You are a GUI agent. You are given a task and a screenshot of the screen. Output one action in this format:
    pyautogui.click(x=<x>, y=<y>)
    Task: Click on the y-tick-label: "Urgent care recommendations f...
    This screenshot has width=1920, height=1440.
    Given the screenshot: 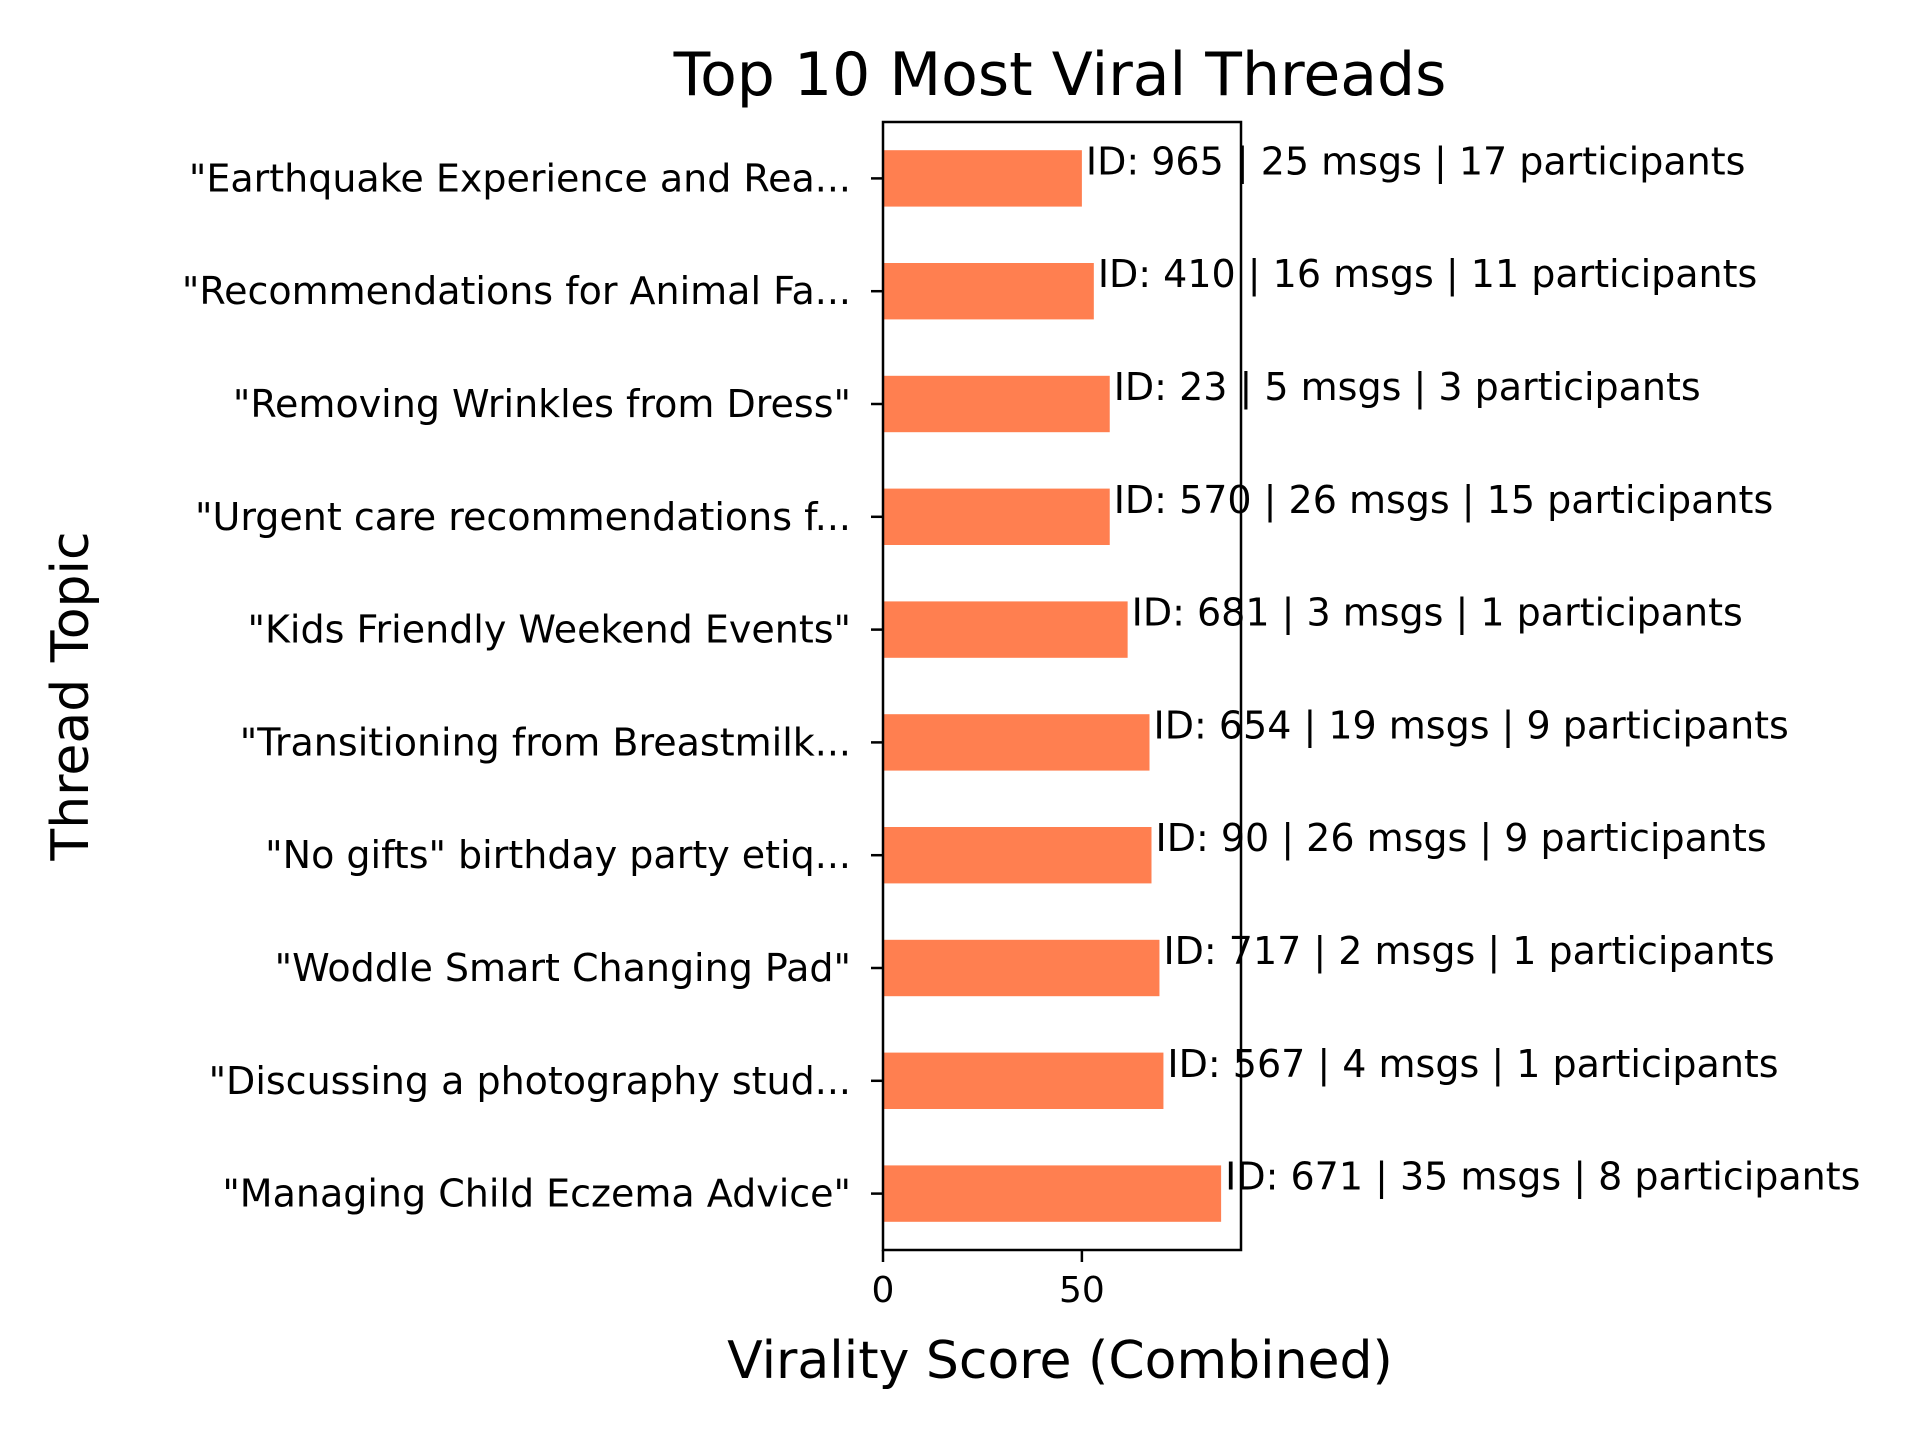 What is the action you would take?
    pyautogui.click(x=523, y=517)
    